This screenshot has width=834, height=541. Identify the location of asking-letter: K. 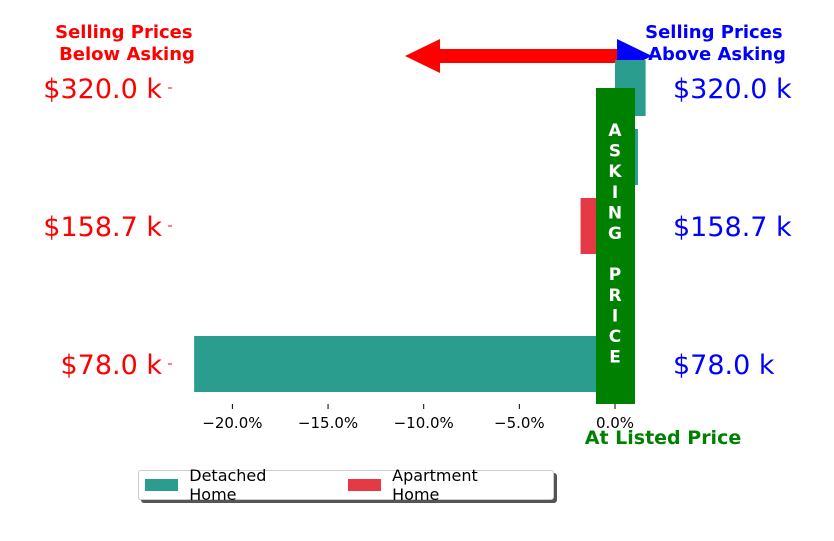
(615, 172).